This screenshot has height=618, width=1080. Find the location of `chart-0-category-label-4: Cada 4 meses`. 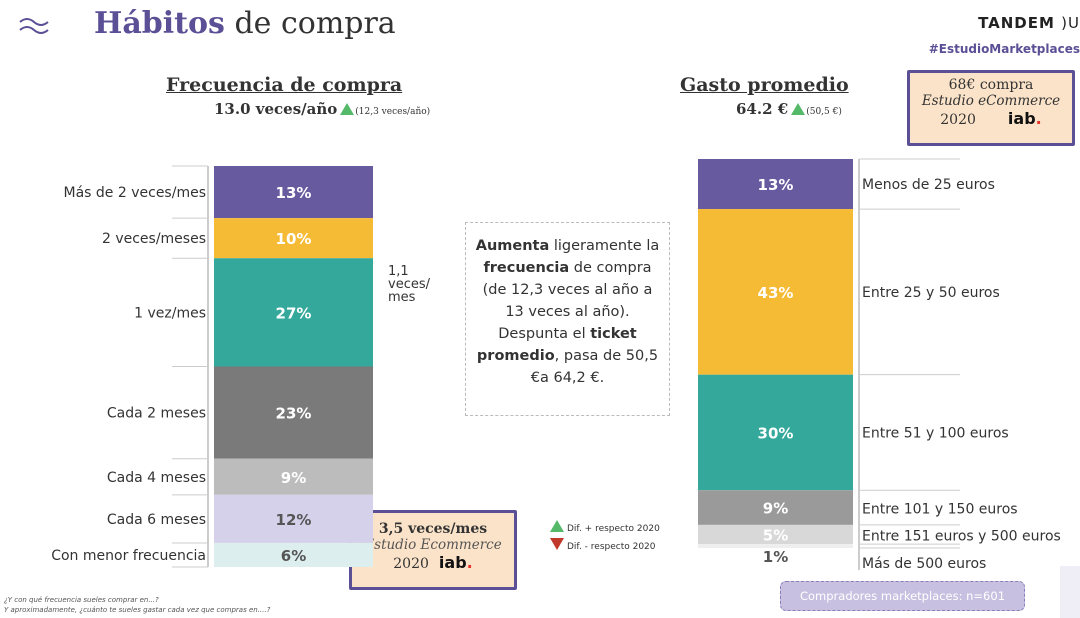

chart-0-category-label-4: Cada 4 meses is located at coordinates (156, 478).